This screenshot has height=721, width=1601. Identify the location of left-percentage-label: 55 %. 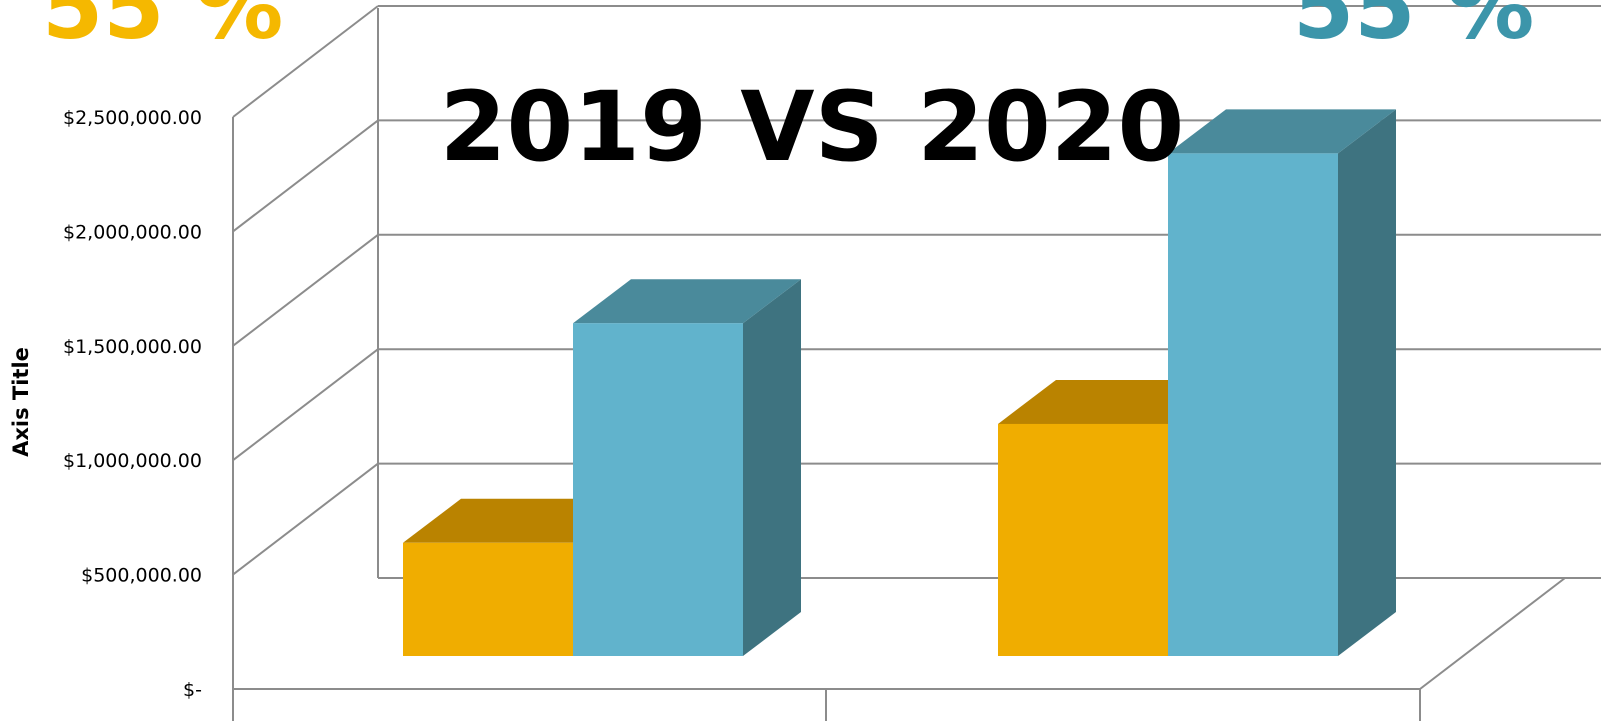
(162, 29).